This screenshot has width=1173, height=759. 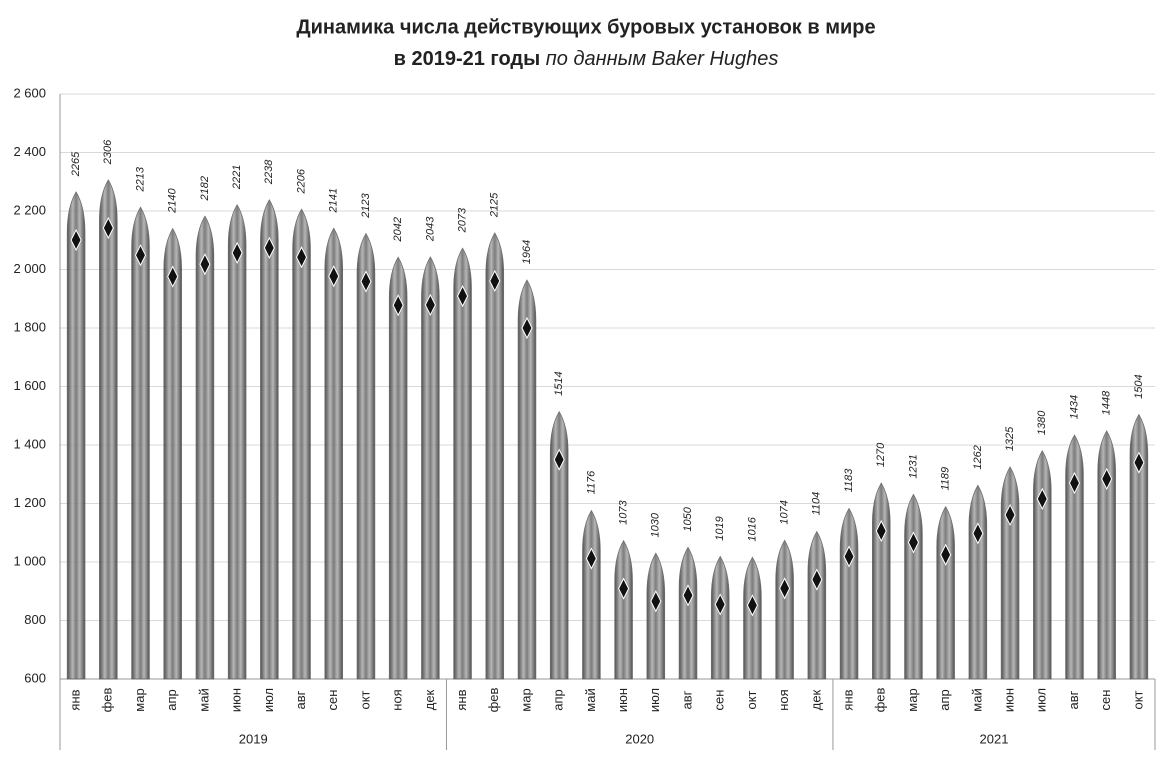 I want to click on value-label: 2213, so click(x=140, y=179).